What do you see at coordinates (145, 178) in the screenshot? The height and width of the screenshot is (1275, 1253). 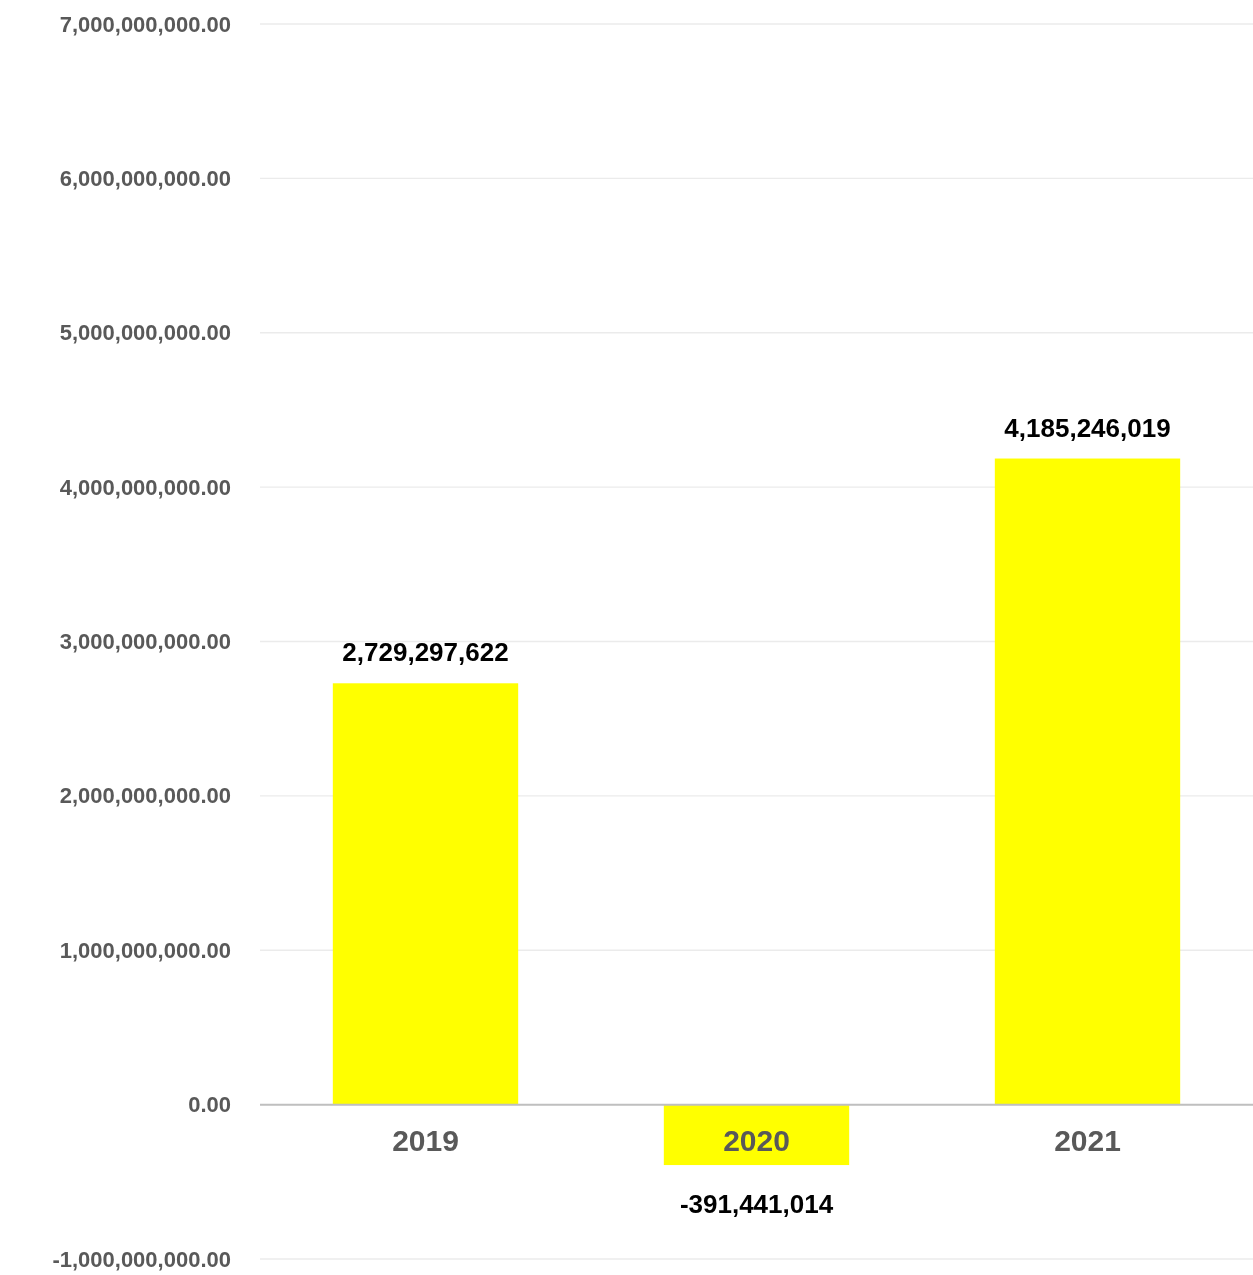 I see `y-tick-label: 6,000,000,000.00` at bounding box center [145, 178].